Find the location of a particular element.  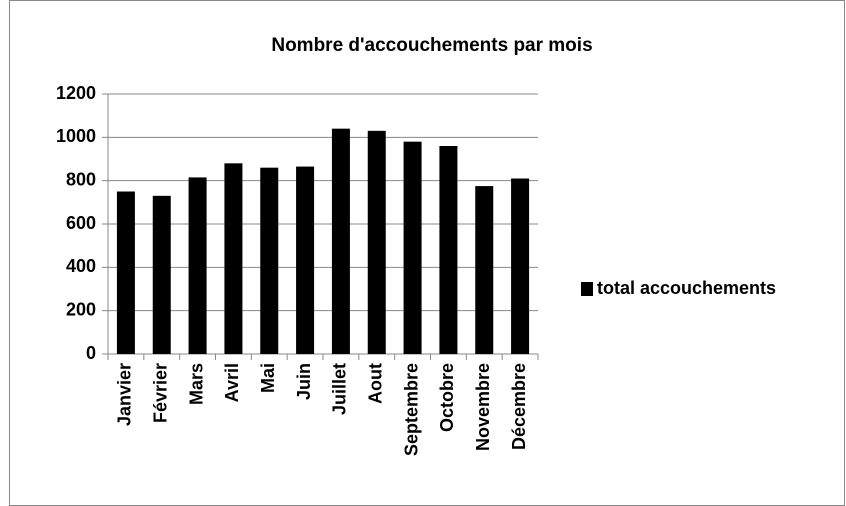

y-tick-label: 1000 is located at coordinates (76, 136).